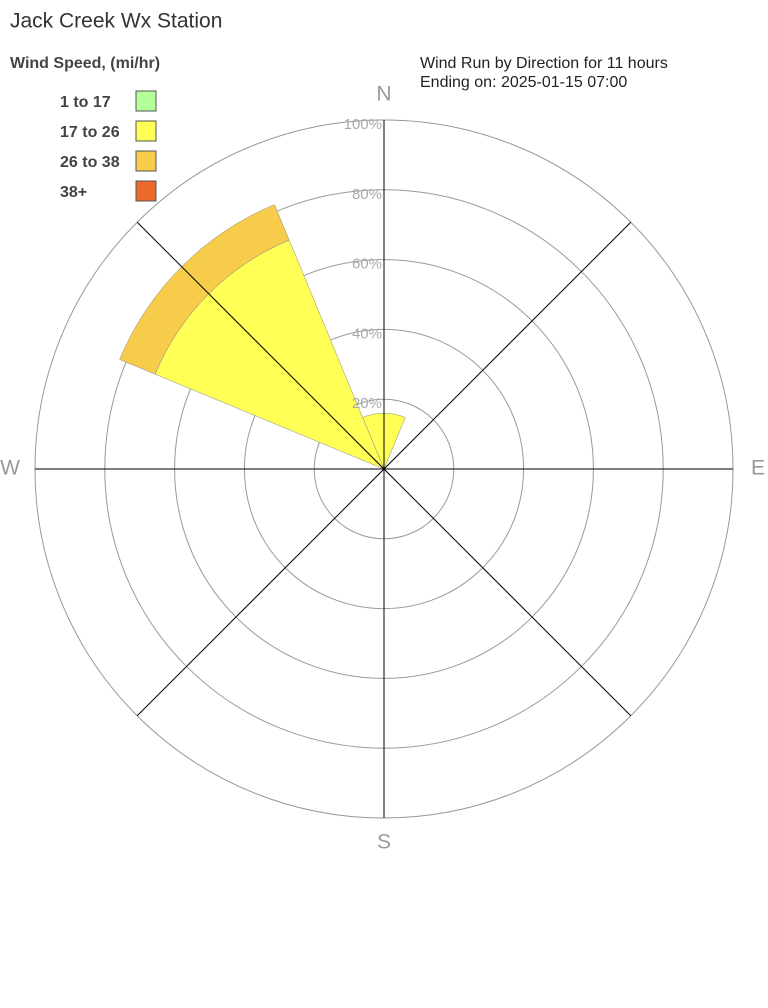 This screenshot has width=768, height=1008. What do you see at coordinates (544, 63) in the screenshot?
I see `subtitle: Wind Run by Direction for 11 hours` at bounding box center [544, 63].